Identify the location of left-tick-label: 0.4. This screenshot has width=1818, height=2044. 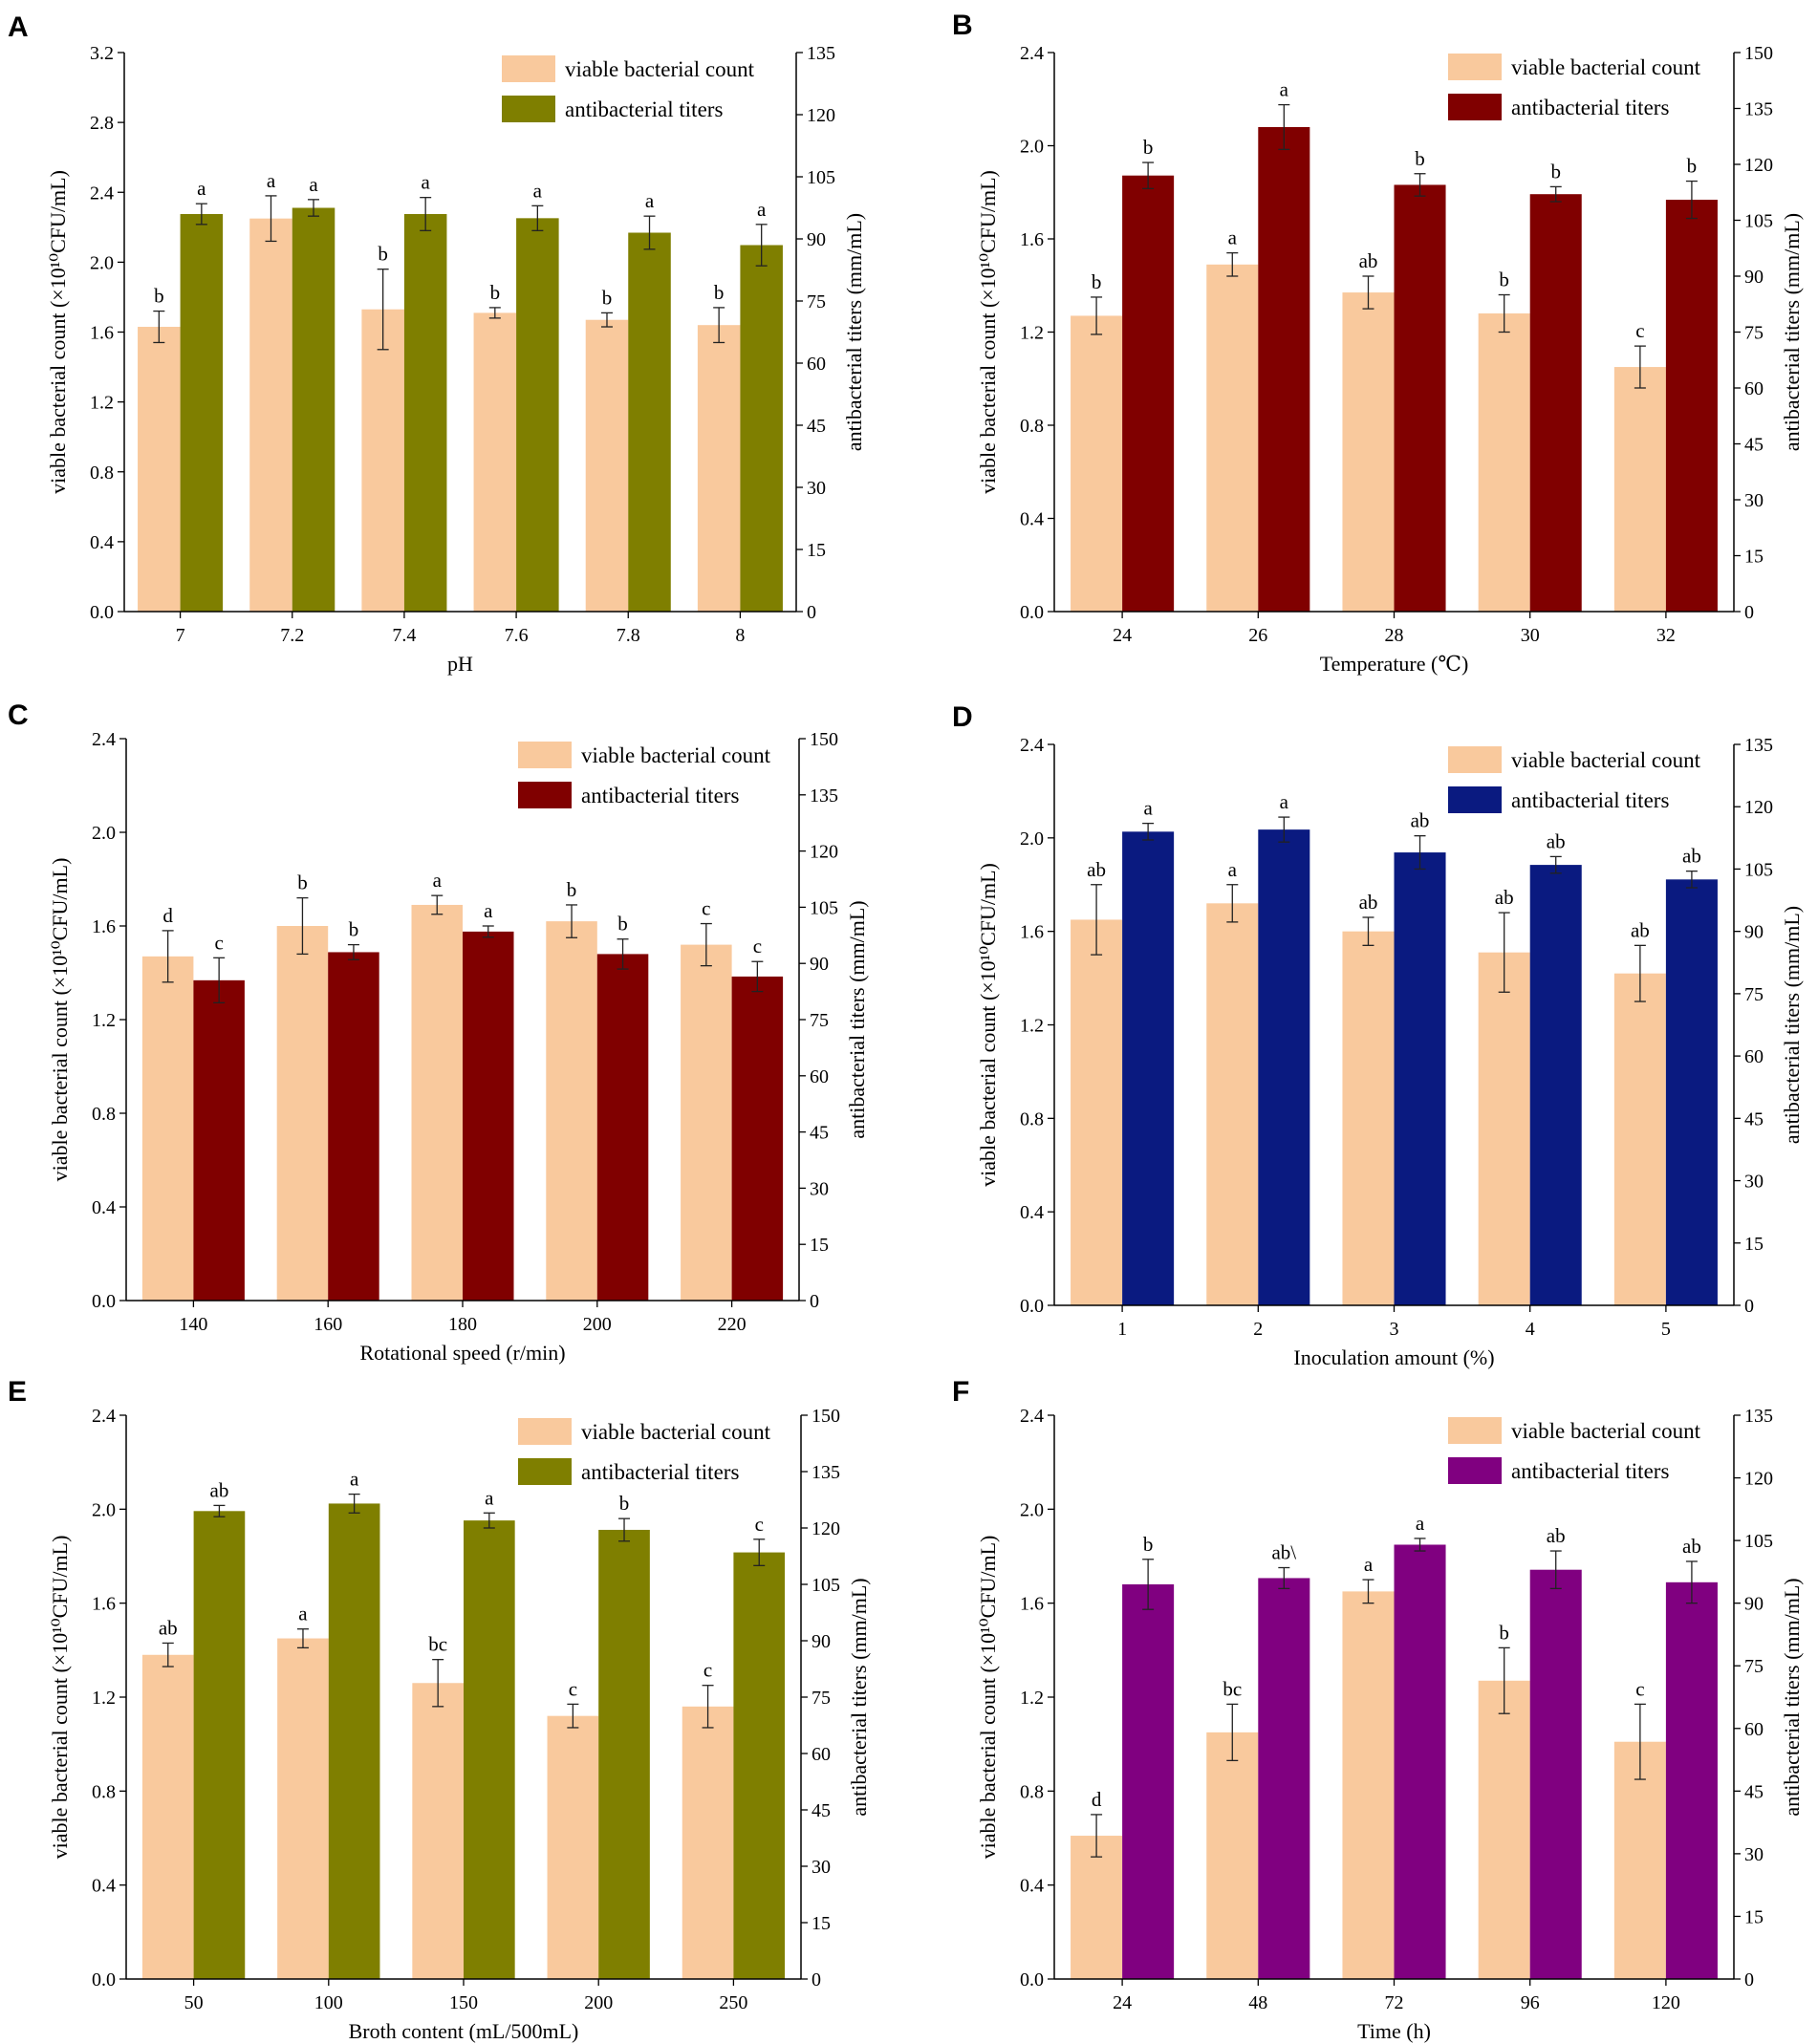
(1032, 1212).